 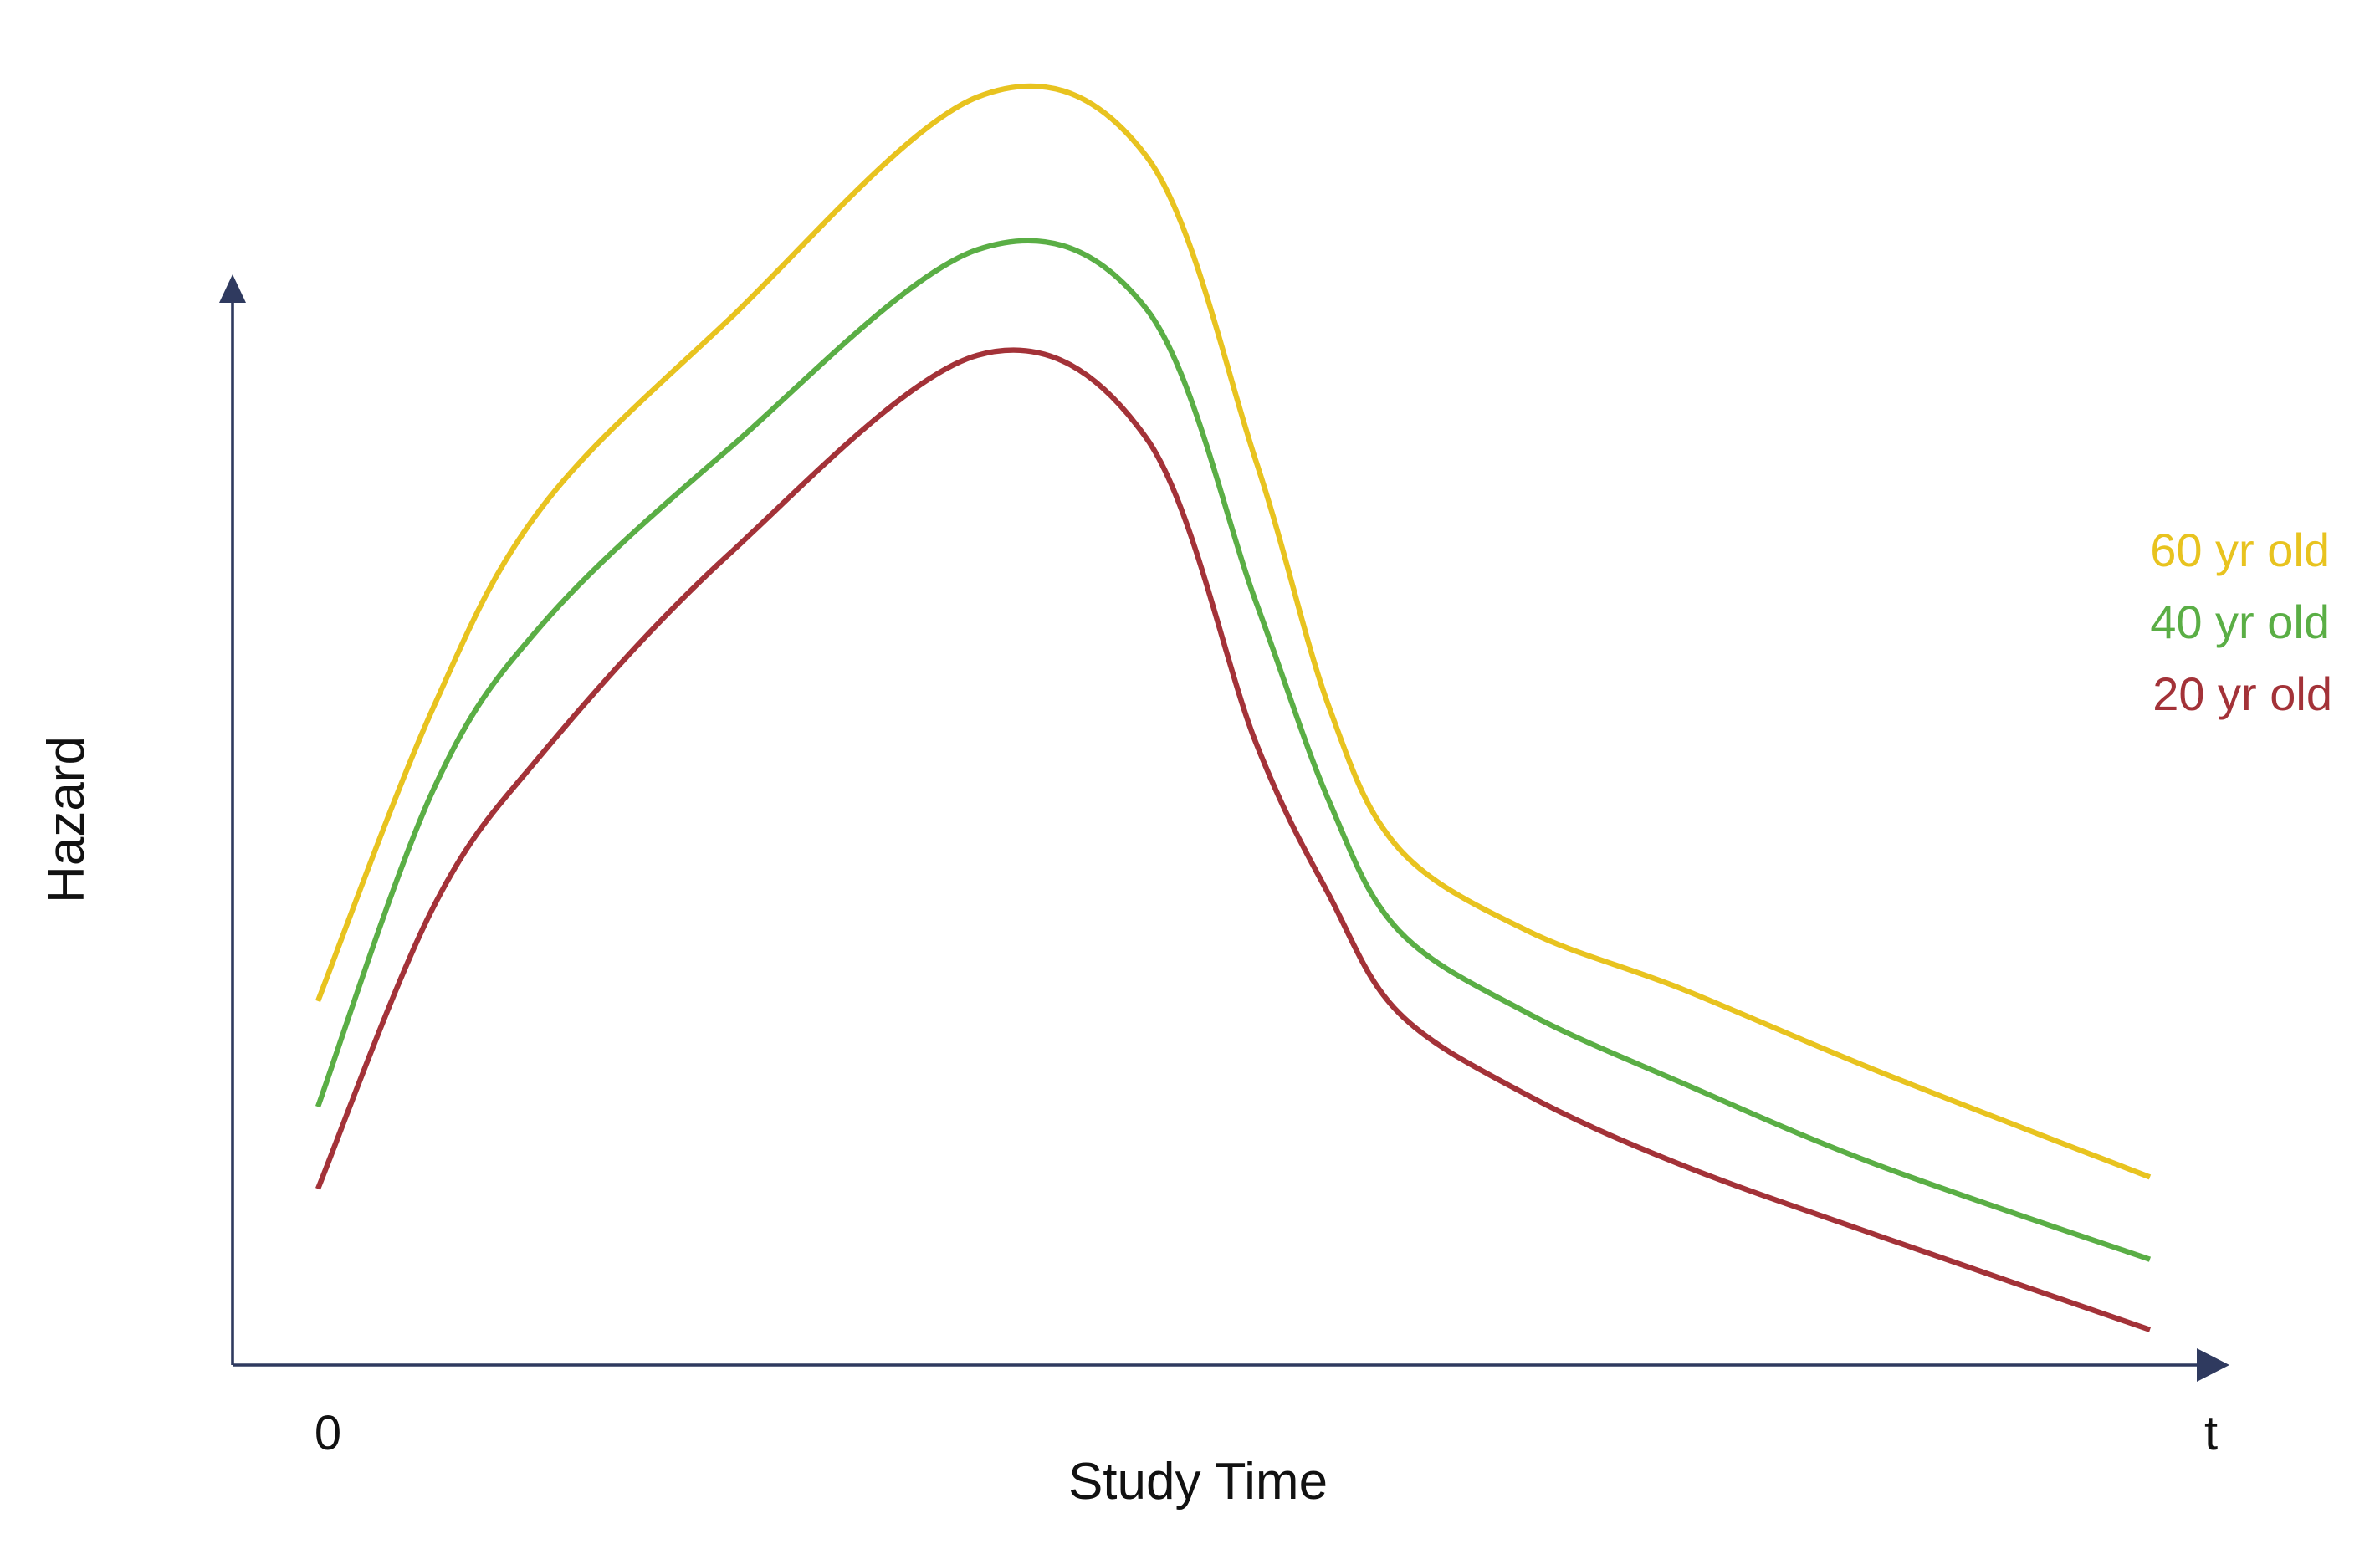 What do you see at coordinates (328, 1433) in the screenshot?
I see `x-tick-label: 0` at bounding box center [328, 1433].